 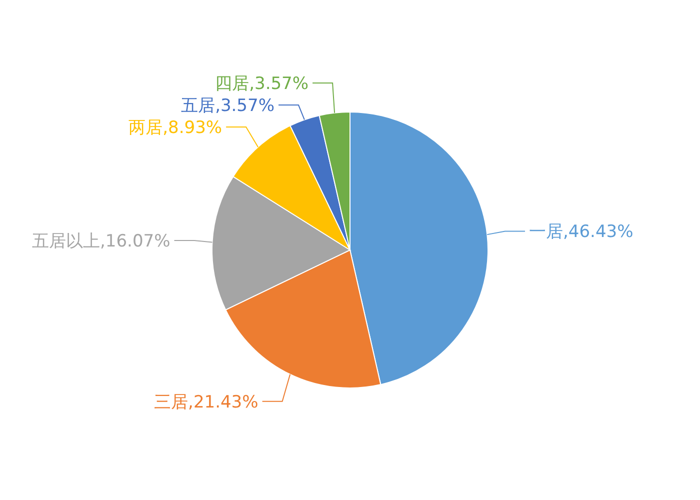 I want to click on slice-label: 三居, so click(x=171, y=402).